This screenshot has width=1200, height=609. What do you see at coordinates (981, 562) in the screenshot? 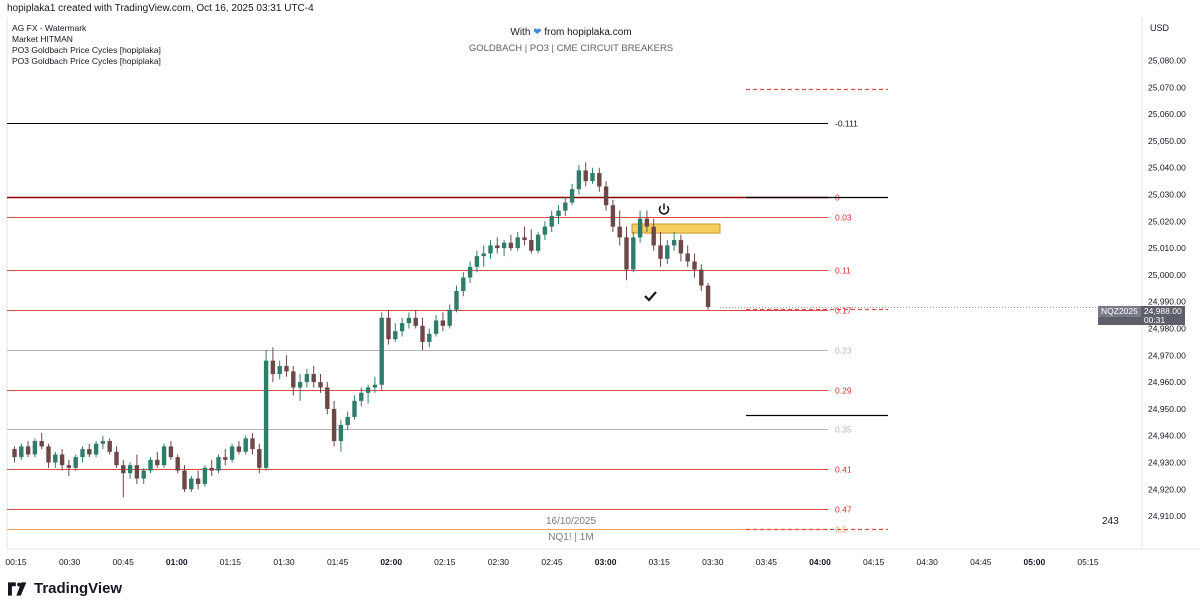
I see `x-tick-label: 04:45` at bounding box center [981, 562].